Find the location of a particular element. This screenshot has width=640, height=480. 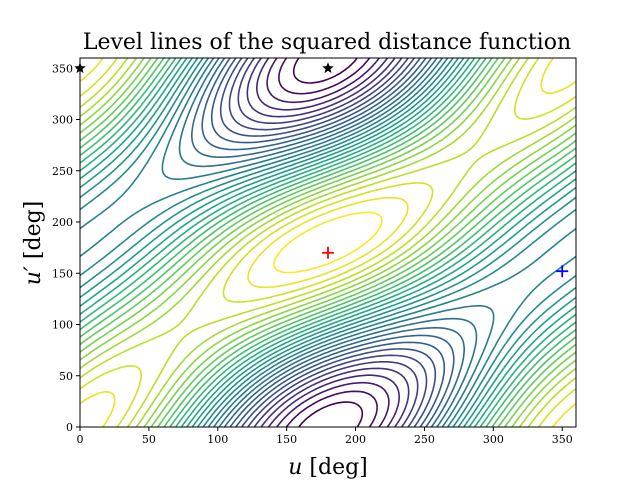

y-tick-label: 100 is located at coordinates (62, 325).